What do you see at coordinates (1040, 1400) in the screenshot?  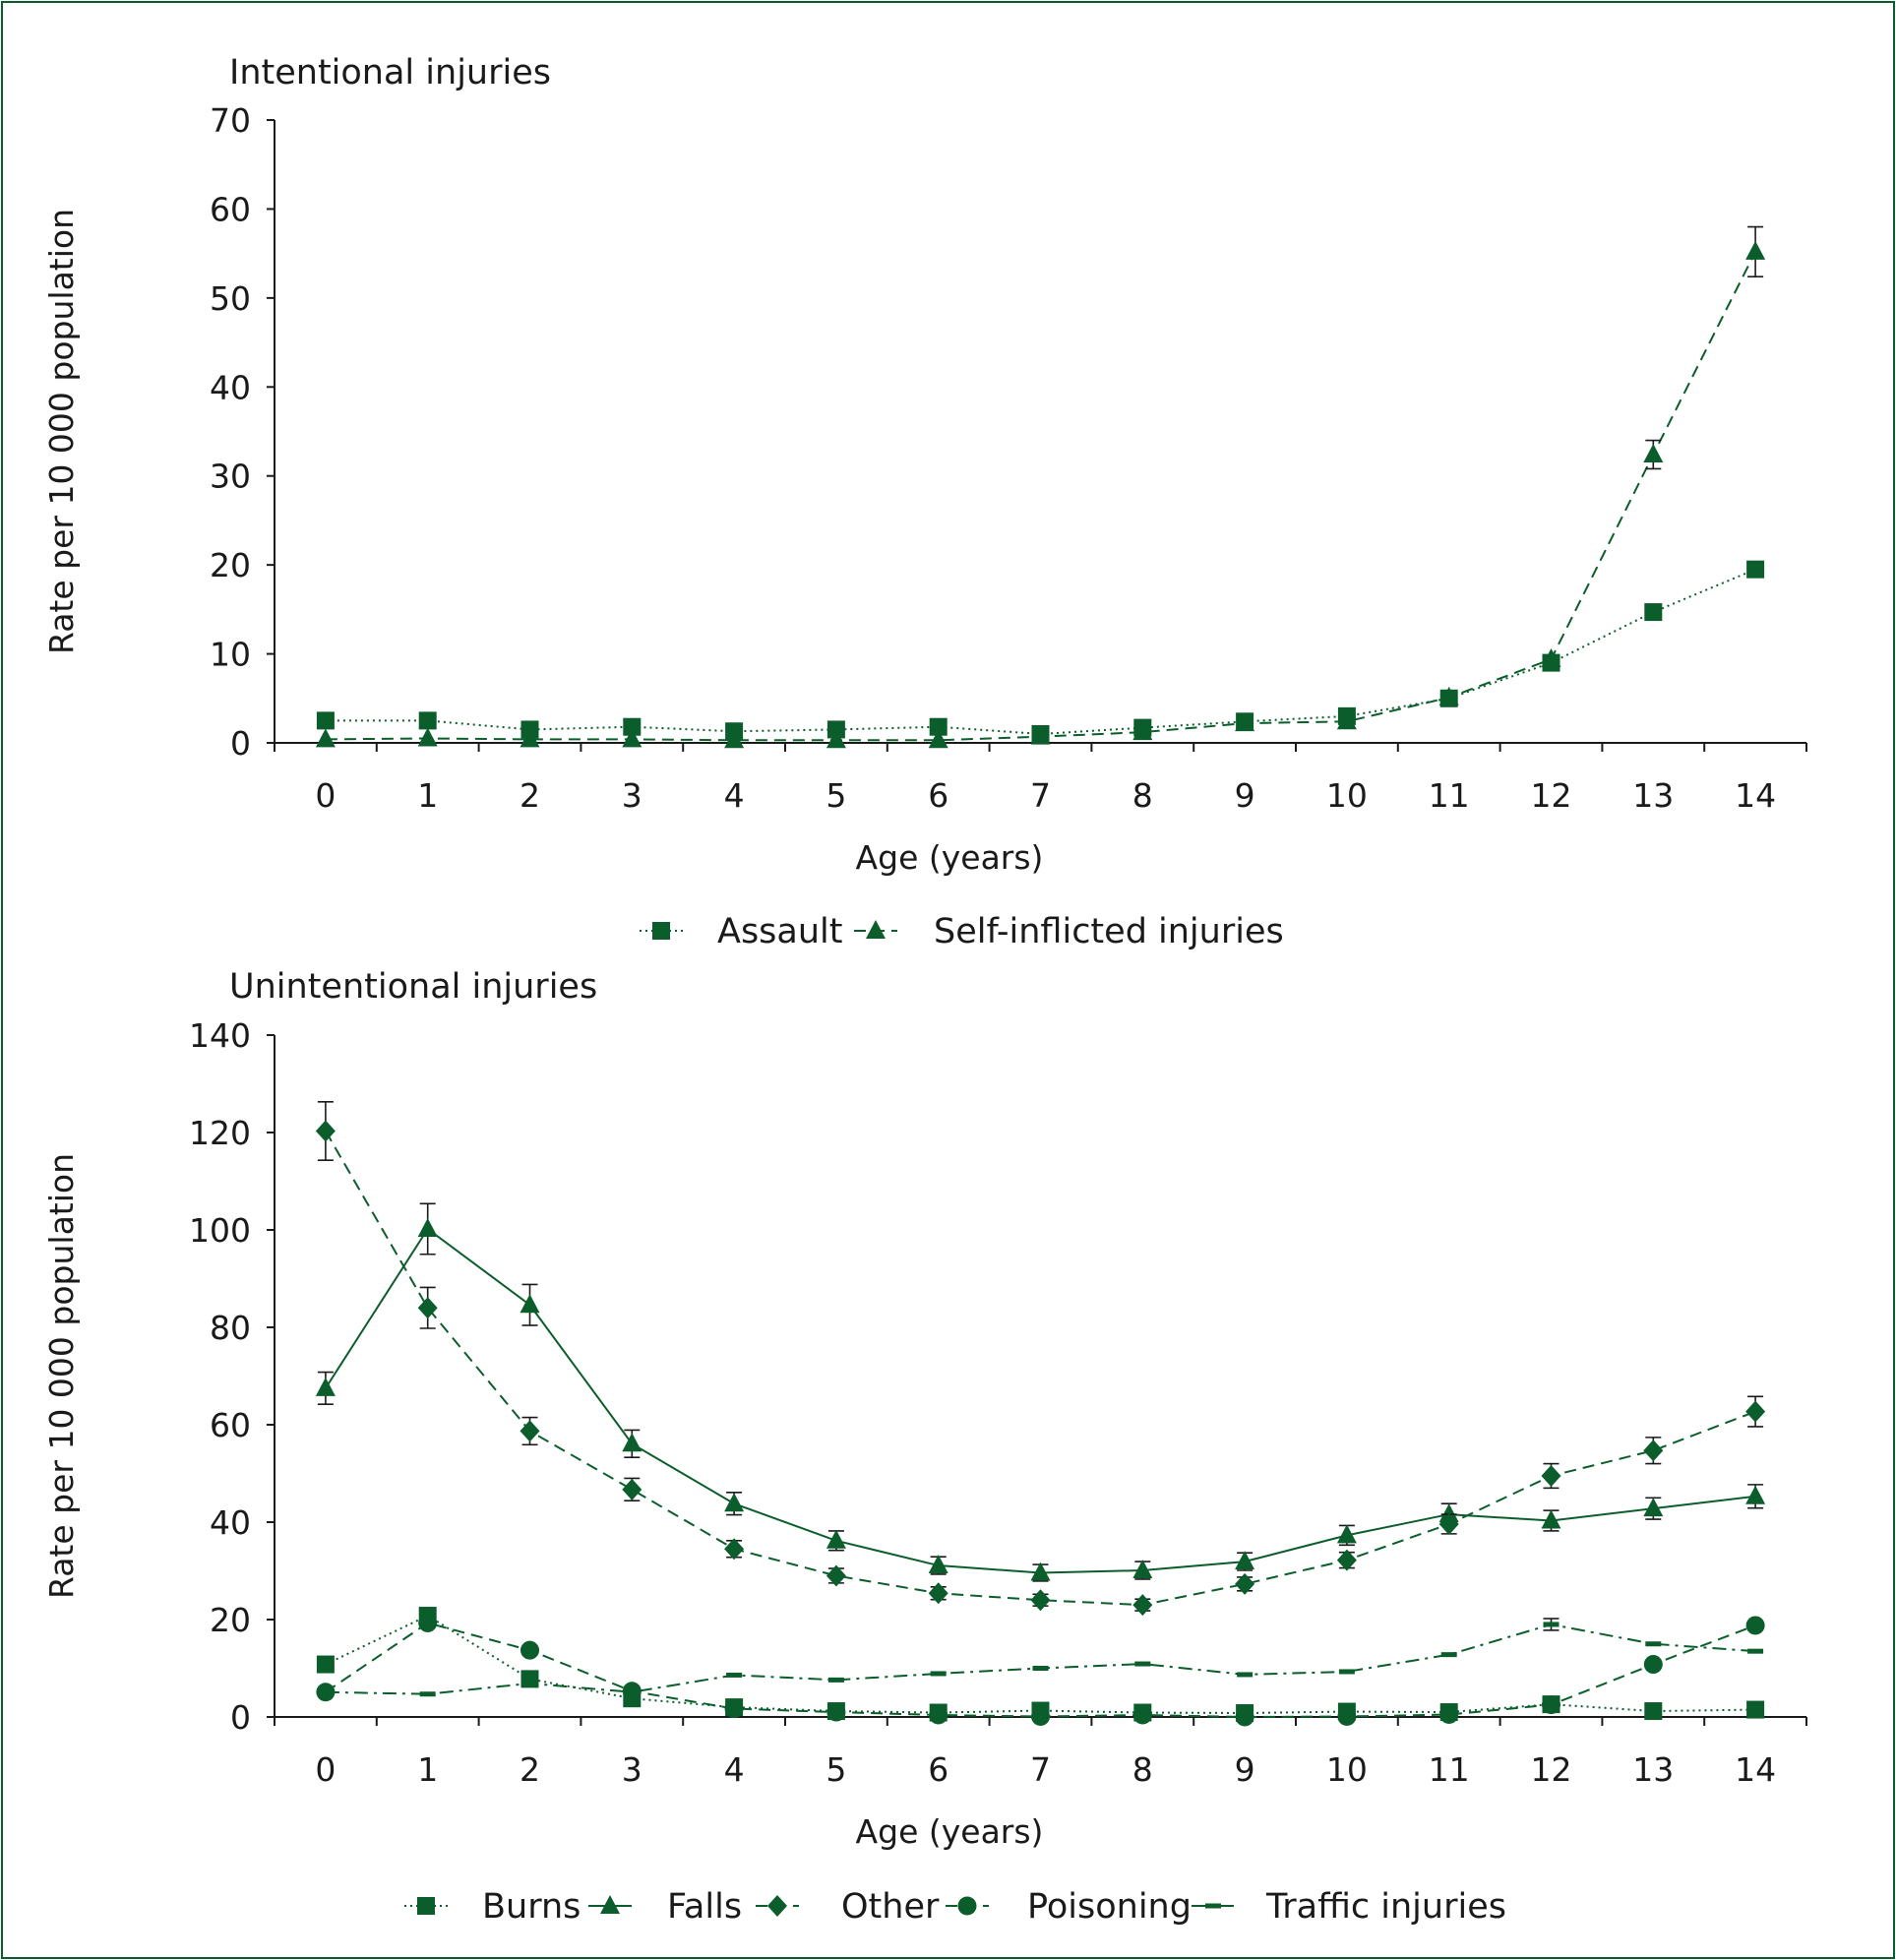 I see `series-line` at bounding box center [1040, 1400].